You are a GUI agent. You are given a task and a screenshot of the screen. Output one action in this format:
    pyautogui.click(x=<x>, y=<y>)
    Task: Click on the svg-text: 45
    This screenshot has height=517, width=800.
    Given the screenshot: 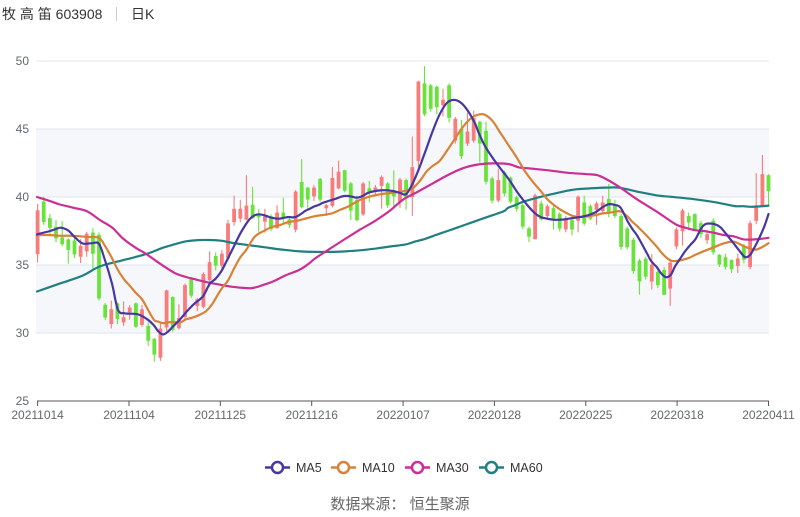 What is the action you would take?
    pyautogui.click(x=23, y=129)
    